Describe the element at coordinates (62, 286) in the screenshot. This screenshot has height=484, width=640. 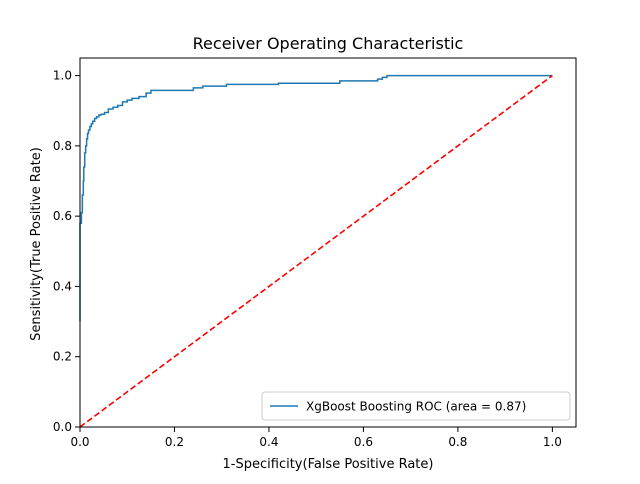
I see `y-tick-label: 0.4` at that location.